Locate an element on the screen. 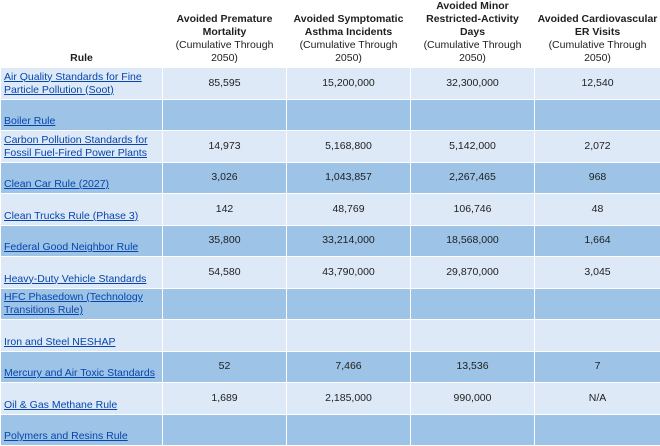 The image size is (660, 446). mortality-cell: 35,800 is located at coordinates (225, 241).